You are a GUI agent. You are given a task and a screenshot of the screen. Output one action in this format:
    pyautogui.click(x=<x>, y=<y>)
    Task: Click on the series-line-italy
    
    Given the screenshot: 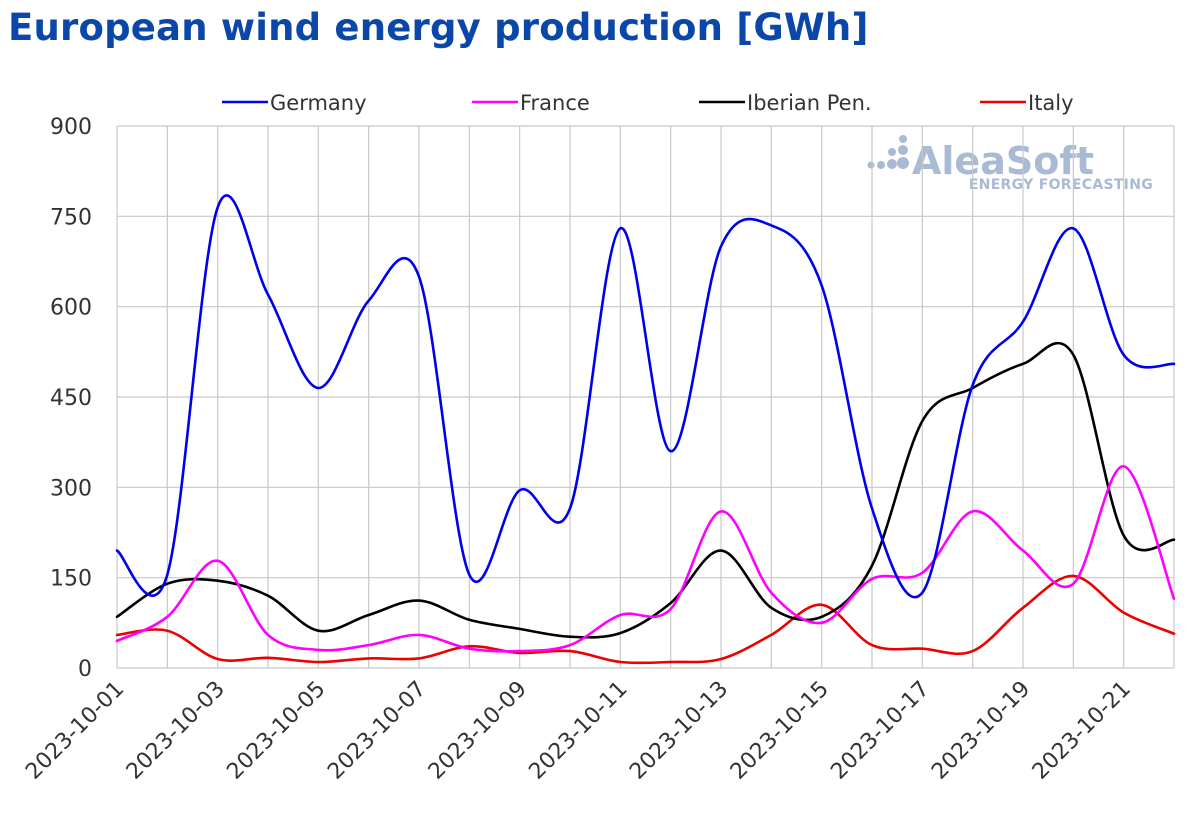 What is the action you would take?
    pyautogui.click(x=645, y=619)
    